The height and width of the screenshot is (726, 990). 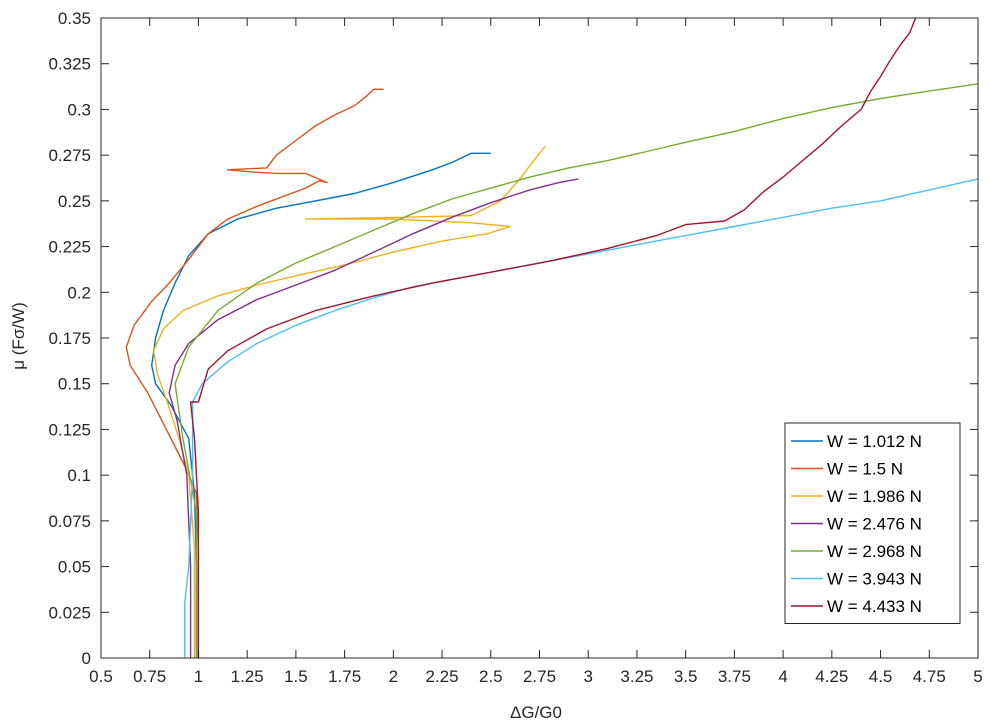 I want to click on y-tick-label: 0.075, so click(x=69, y=521).